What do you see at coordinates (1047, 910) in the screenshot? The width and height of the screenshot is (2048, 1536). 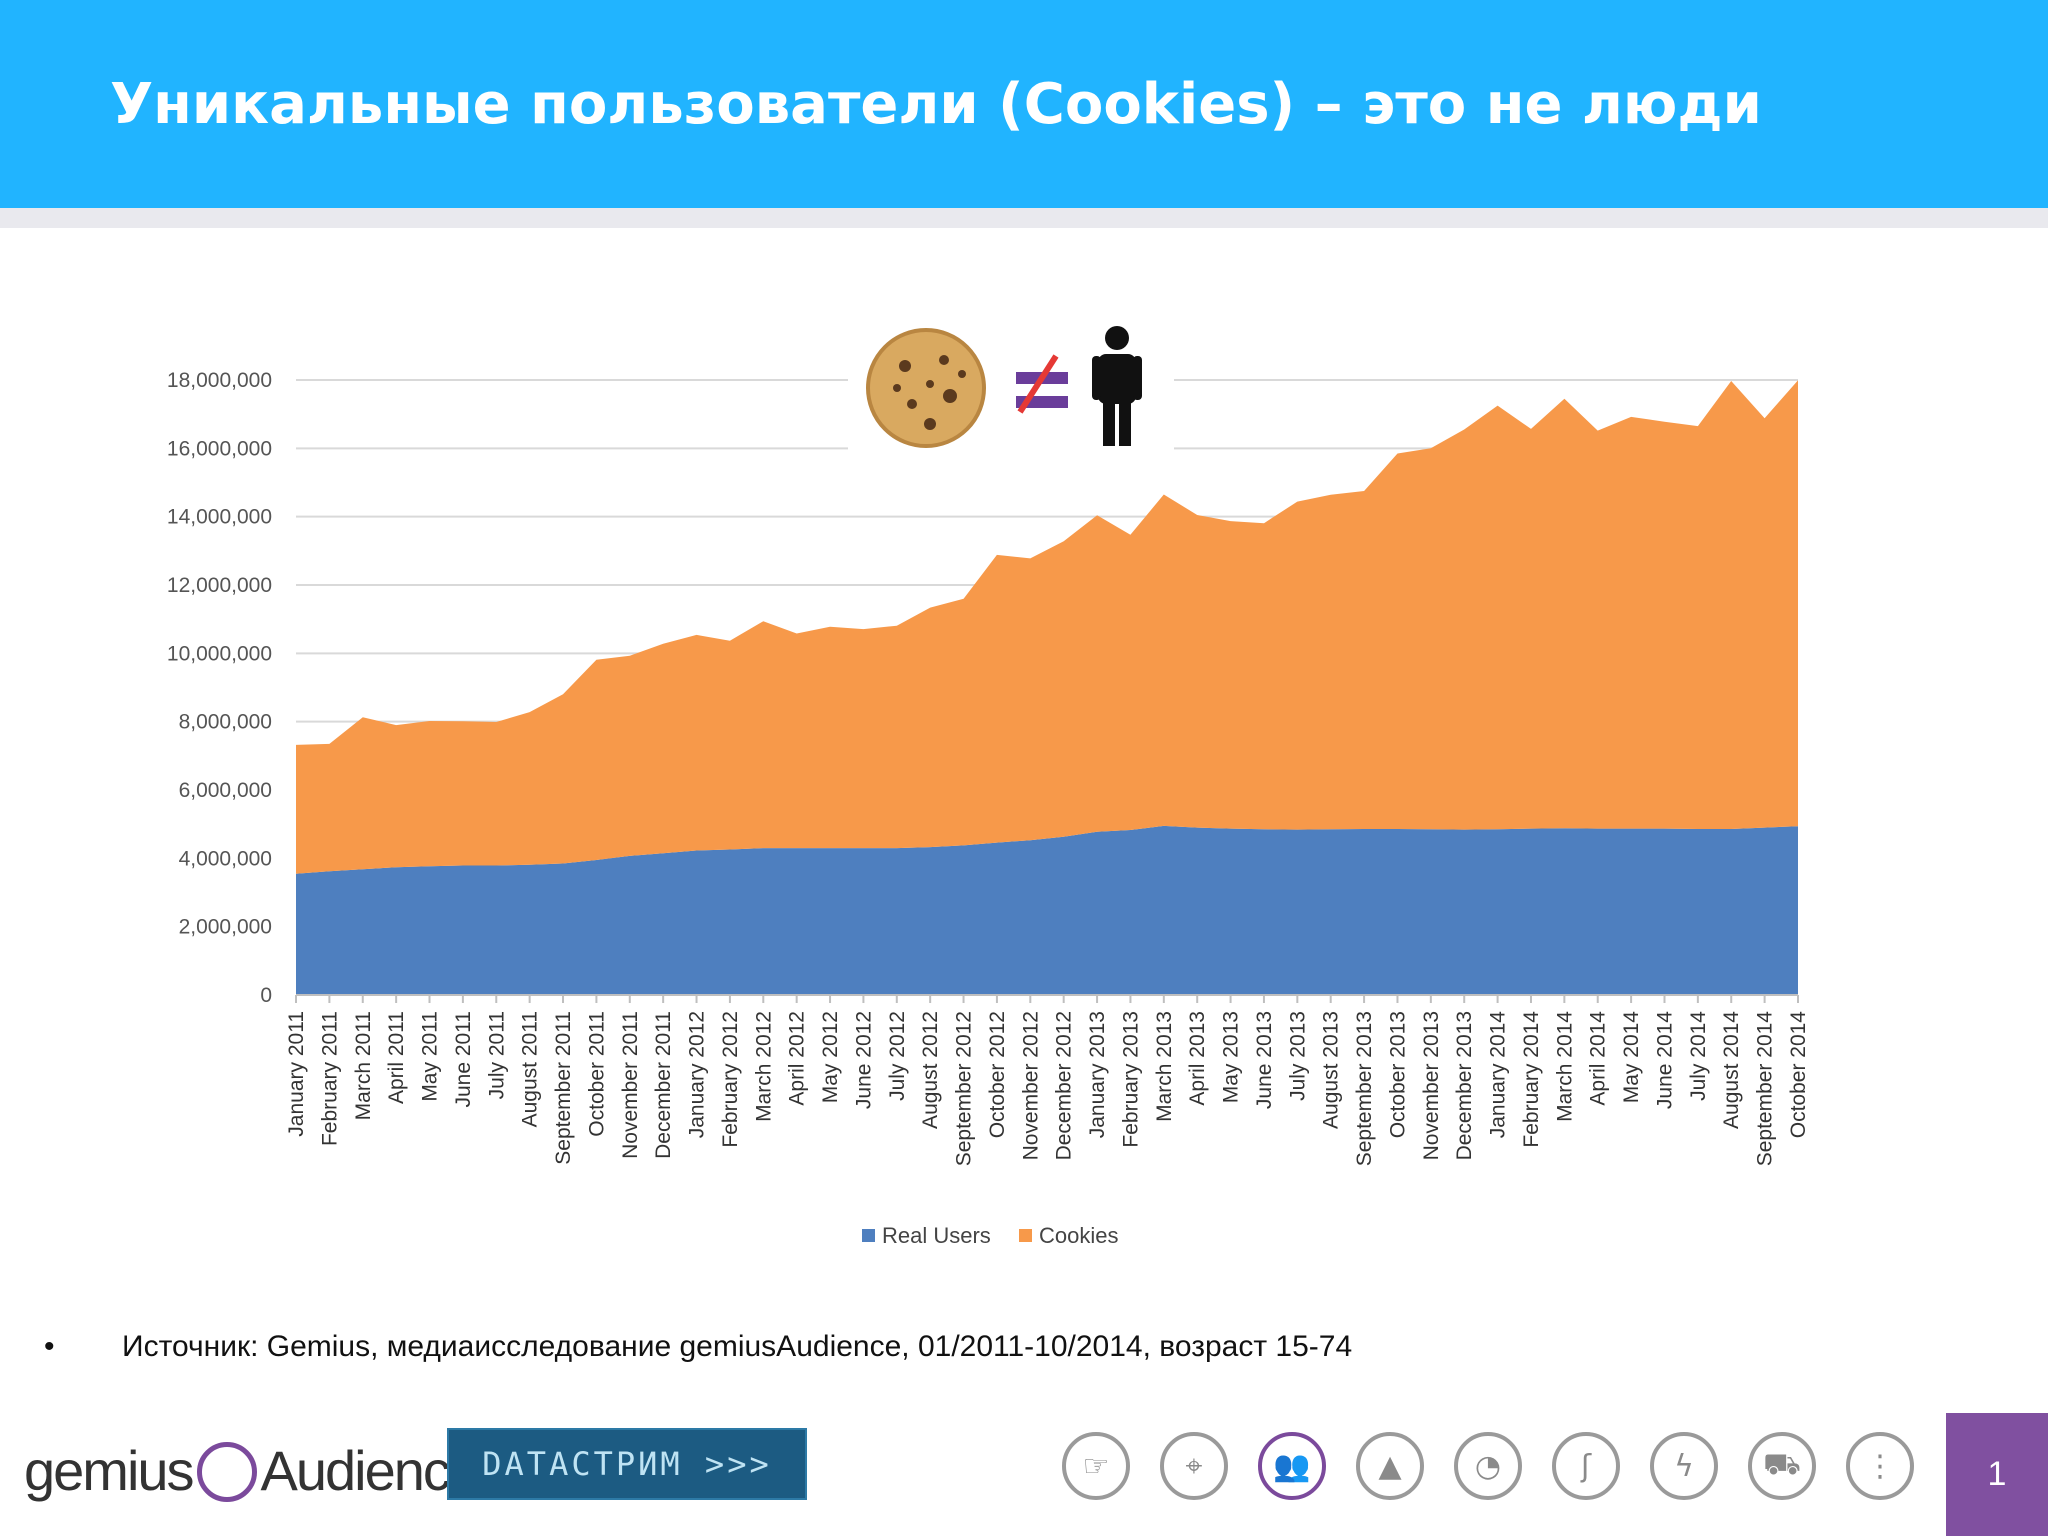 I see `area-real-users` at bounding box center [1047, 910].